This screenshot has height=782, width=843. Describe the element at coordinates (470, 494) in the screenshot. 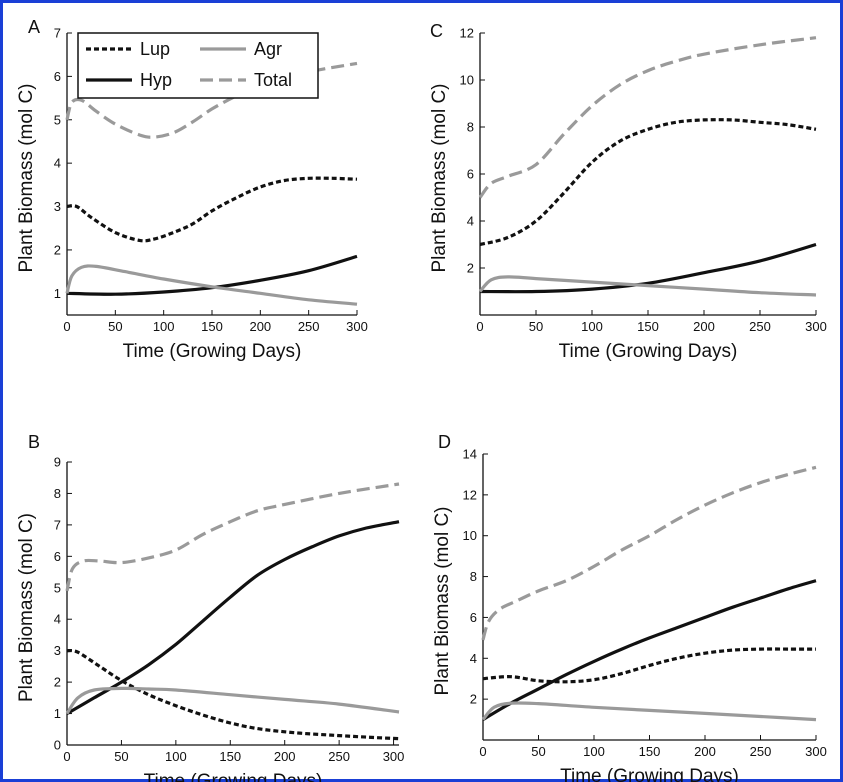

I see `y-tick-label-d: 12` at that location.